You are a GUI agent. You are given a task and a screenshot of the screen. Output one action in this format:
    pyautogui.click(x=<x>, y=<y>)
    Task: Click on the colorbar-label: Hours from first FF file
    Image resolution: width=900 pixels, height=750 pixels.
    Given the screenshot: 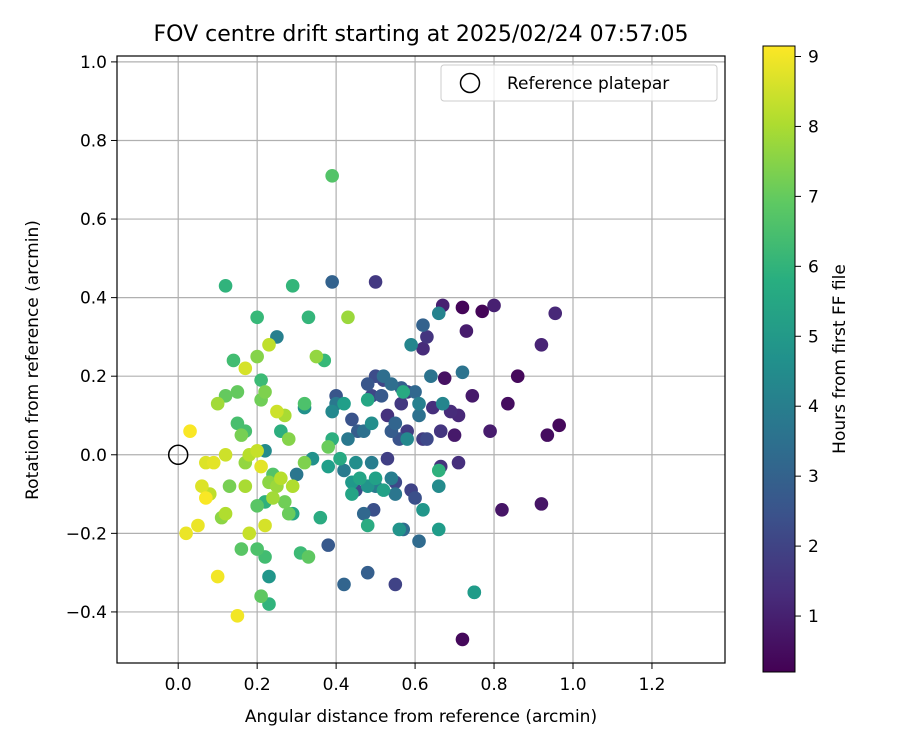 What is the action you would take?
    pyautogui.click(x=840, y=359)
    